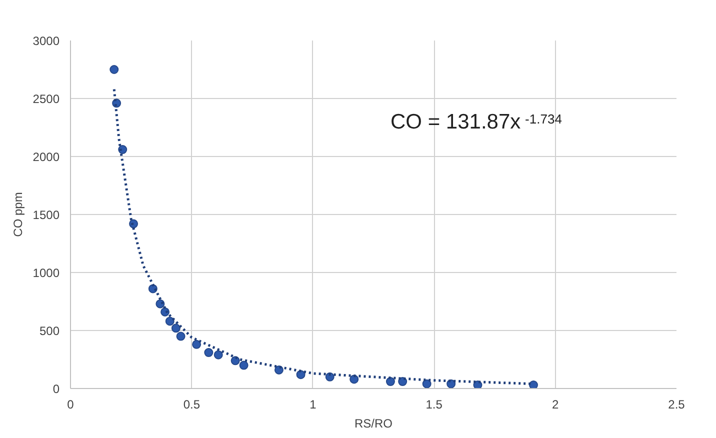 The image size is (716, 438). What do you see at coordinates (46, 273) in the screenshot?
I see `y-tick-label: 1000` at bounding box center [46, 273].